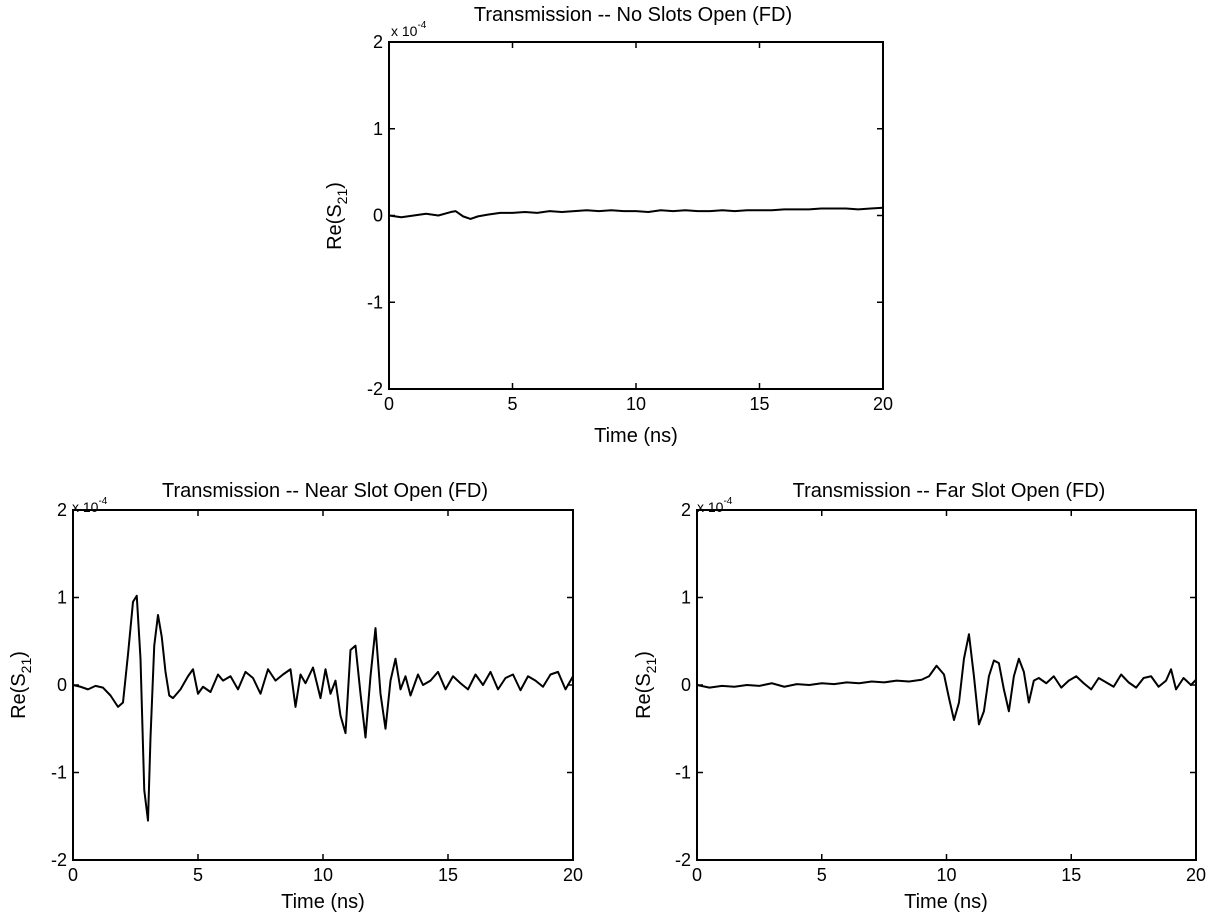 The image size is (1216, 915). I want to click on y-multiplier-no-slots: x 10-4, so click(409, 29).